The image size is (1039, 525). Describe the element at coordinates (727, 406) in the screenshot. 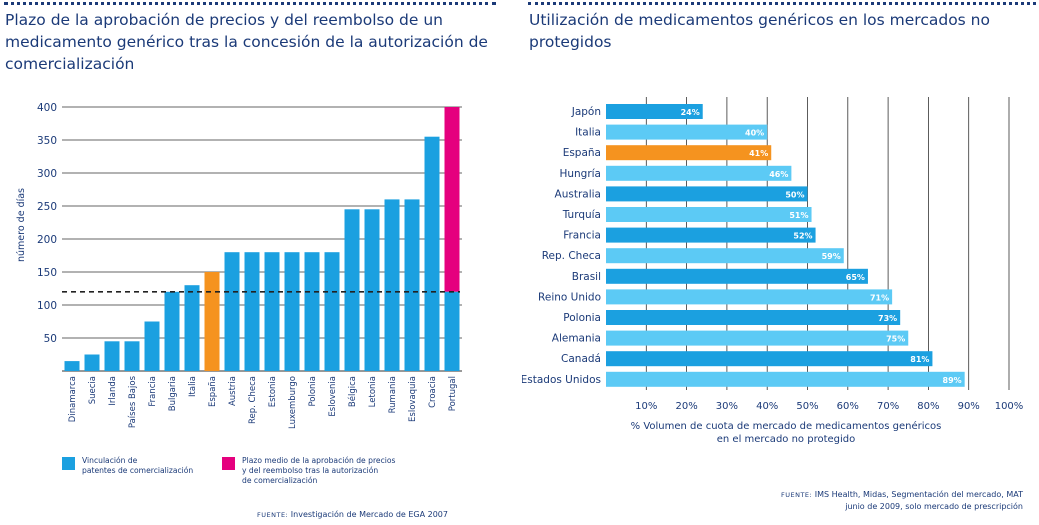

I see `x-tick-label: 30%` at that location.